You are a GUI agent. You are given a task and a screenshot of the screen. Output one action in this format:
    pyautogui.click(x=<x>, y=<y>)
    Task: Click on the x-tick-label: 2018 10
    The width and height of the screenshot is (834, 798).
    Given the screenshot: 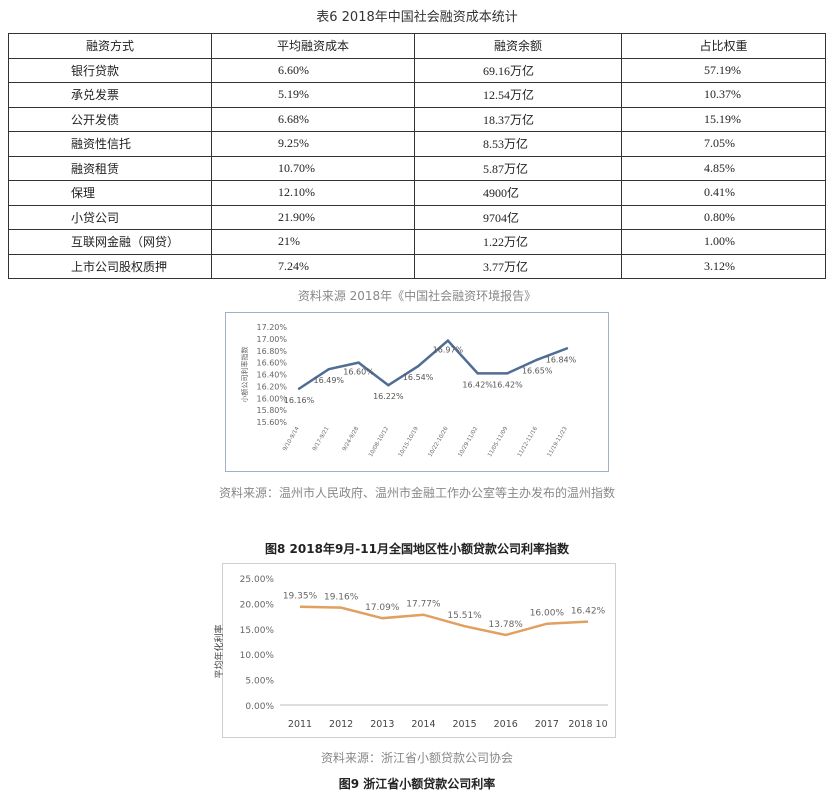 What is the action you would take?
    pyautogui.click(x=587, y=724)
    